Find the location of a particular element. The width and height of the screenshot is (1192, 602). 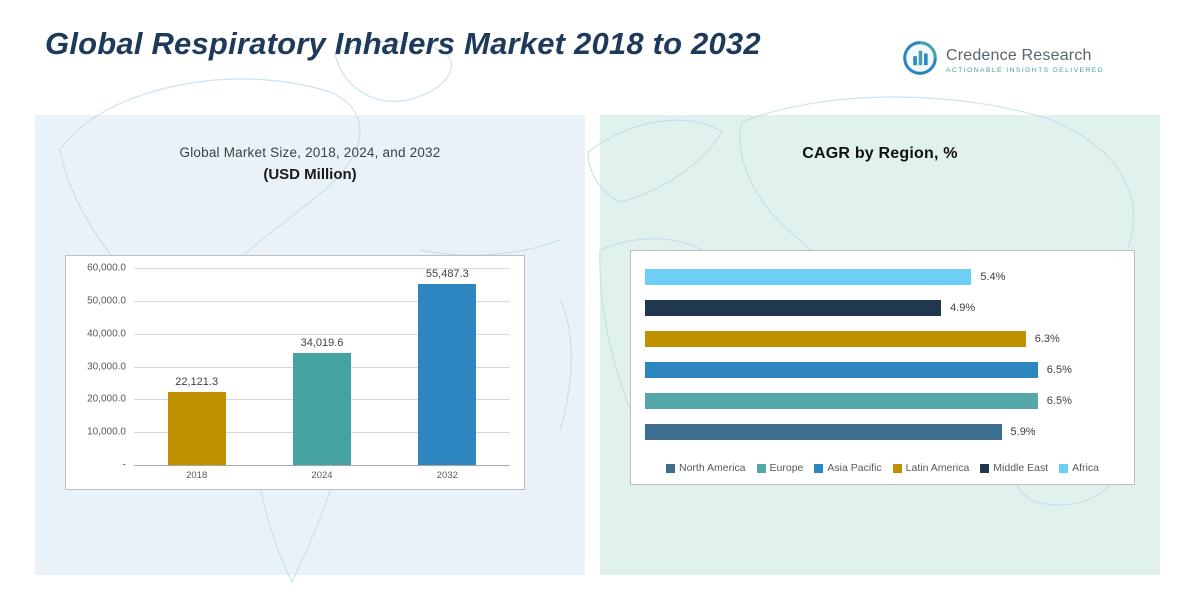

bar-slot-2018: 22,121.3 is located at coordinates (197, 366).